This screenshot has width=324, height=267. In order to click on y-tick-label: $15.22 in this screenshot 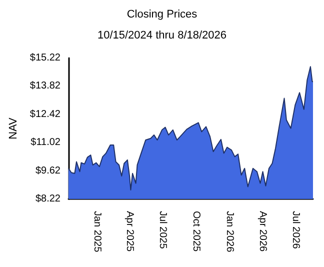, I will do `click(45, 58)`.